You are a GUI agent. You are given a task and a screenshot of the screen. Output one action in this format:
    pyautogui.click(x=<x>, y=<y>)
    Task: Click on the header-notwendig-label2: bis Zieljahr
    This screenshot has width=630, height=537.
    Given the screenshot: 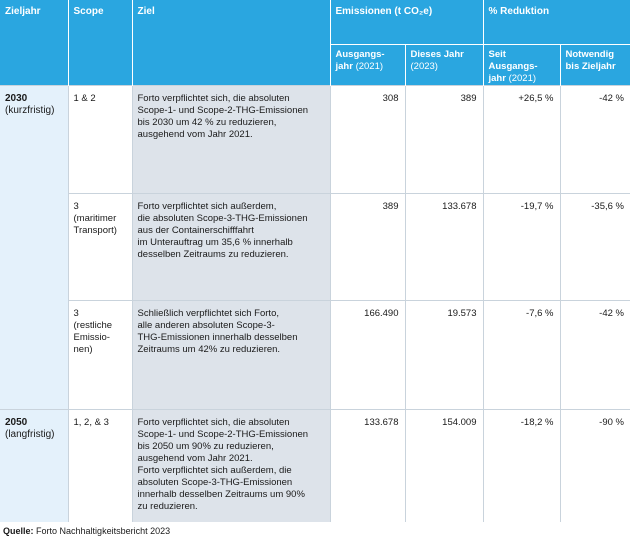 What is the action you would take?
    pyautogui.click(x=590, y=66)
    